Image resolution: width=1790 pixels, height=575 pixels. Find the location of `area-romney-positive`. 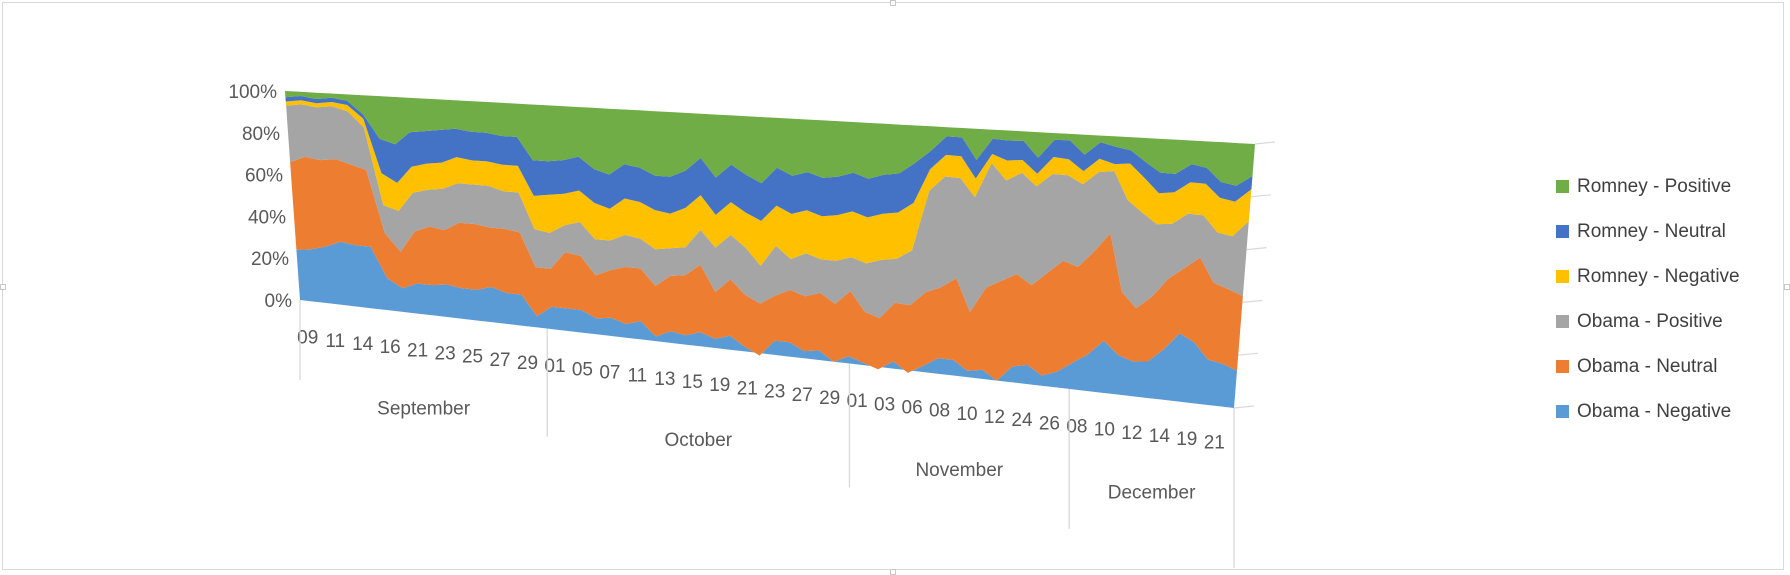

area-romney-positive is located at coordinates (770, 138).